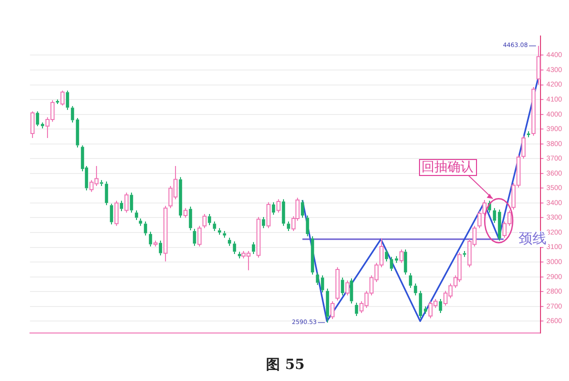 Image resolution: width=569 pixels, height=381 pixels. What do you see at coordinates (533, 239) in the screenshot?
I see `series-label: 颈线` at bounding box center [533, 239].